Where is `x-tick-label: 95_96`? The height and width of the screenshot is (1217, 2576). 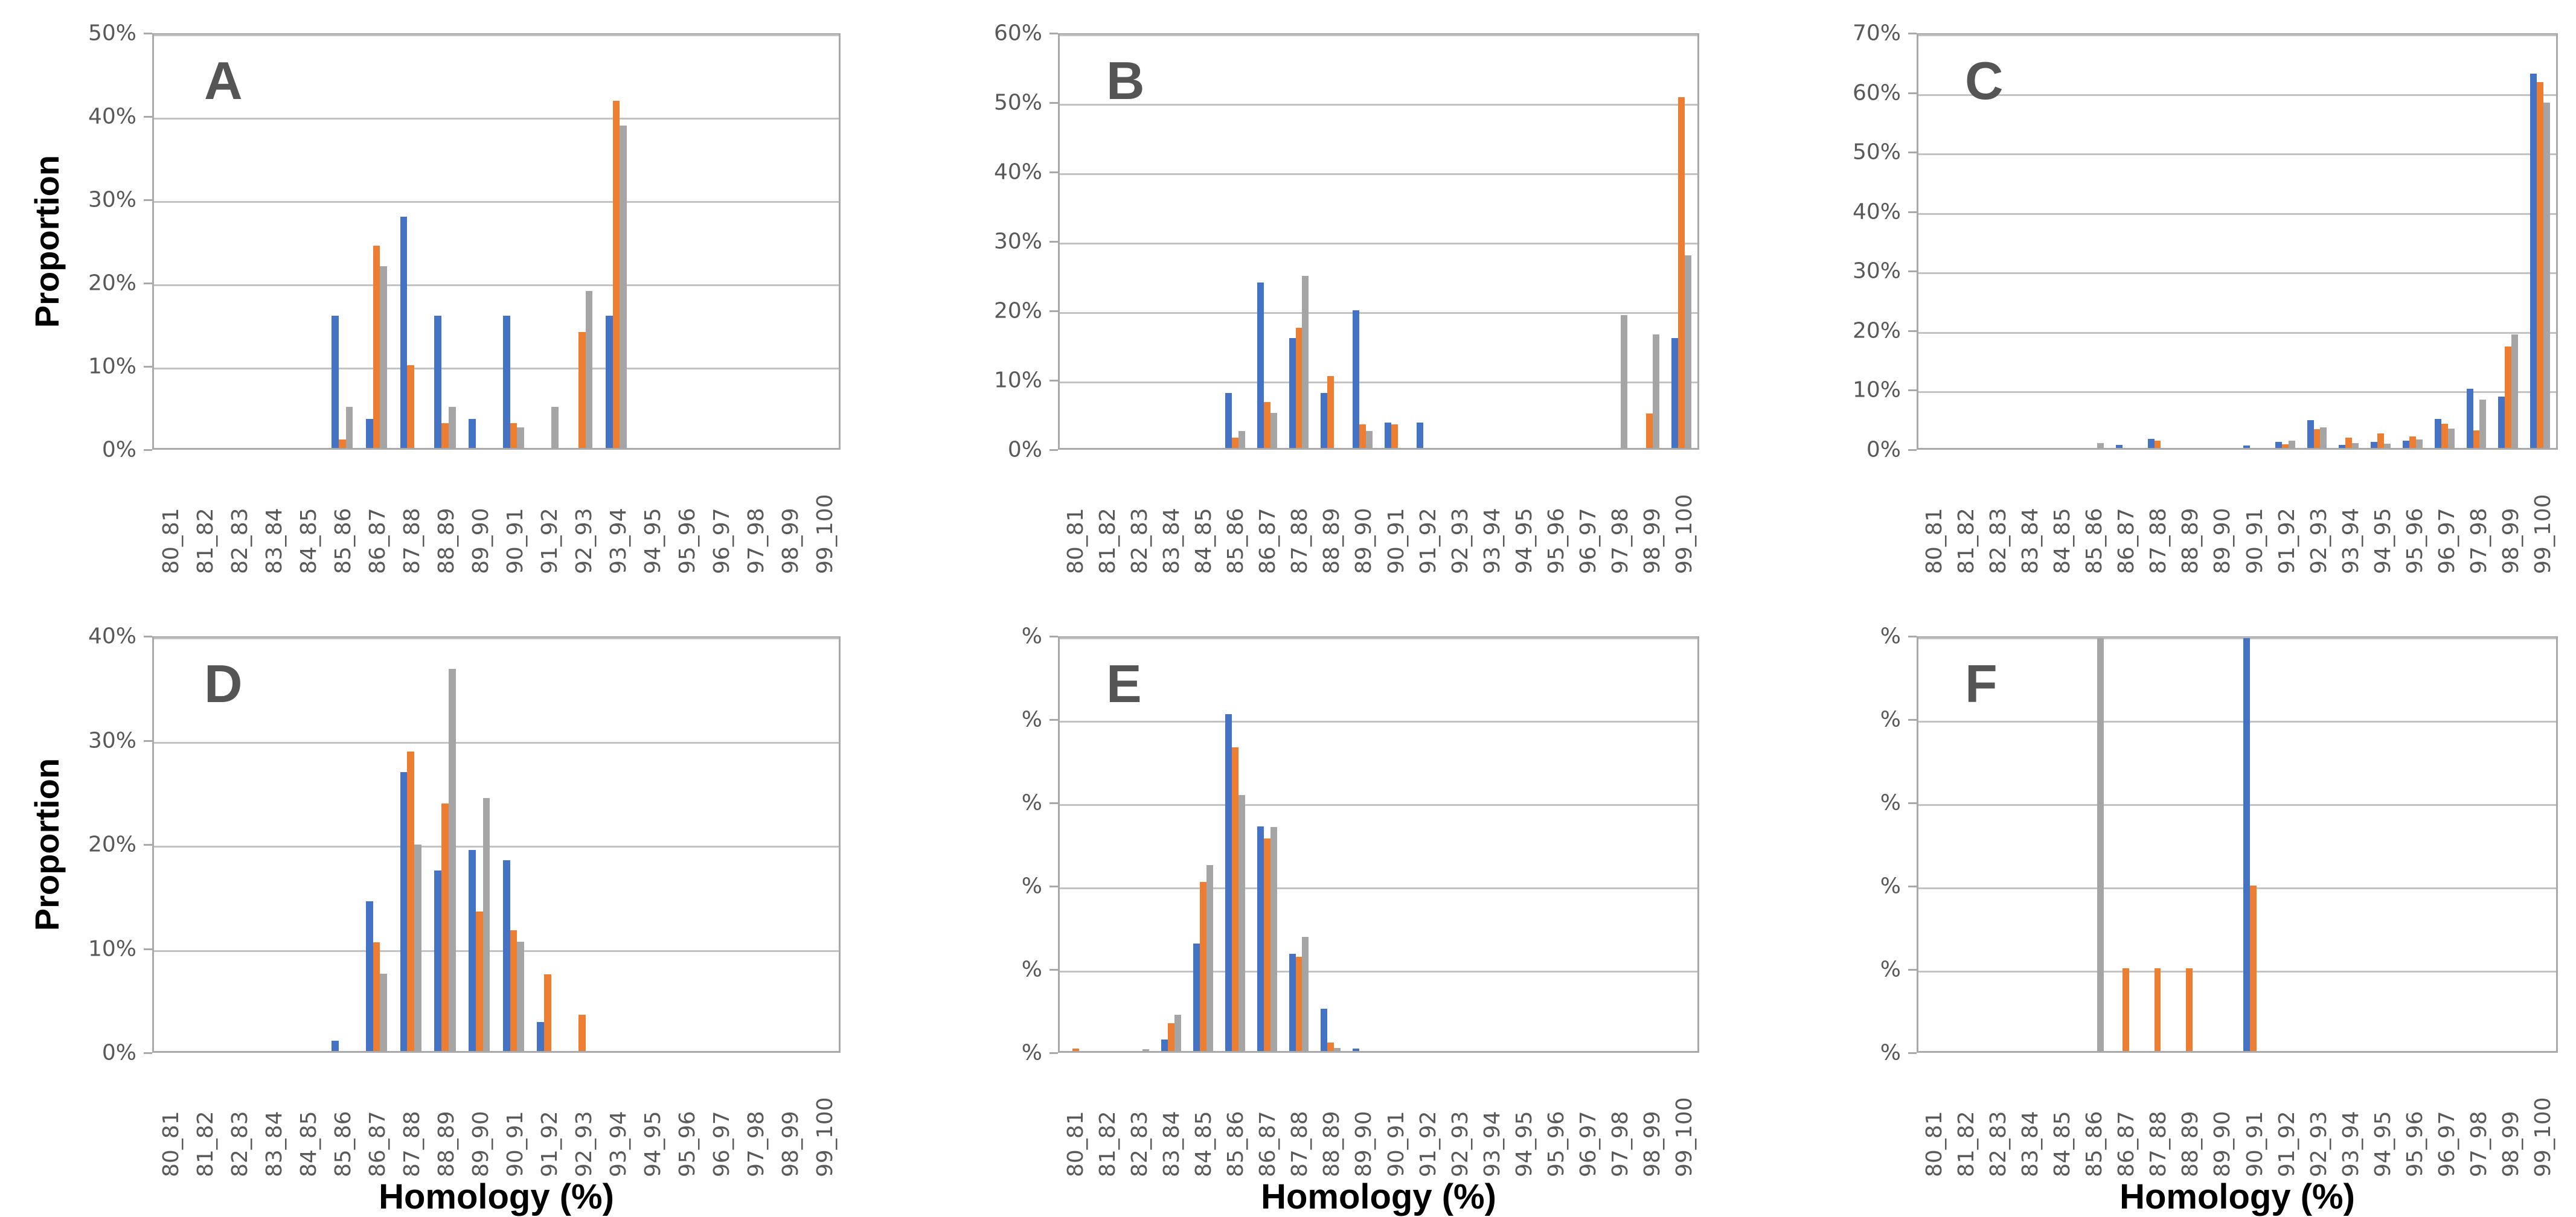 x-tick-label: 95_96 is located at coordinates (687, 1144).